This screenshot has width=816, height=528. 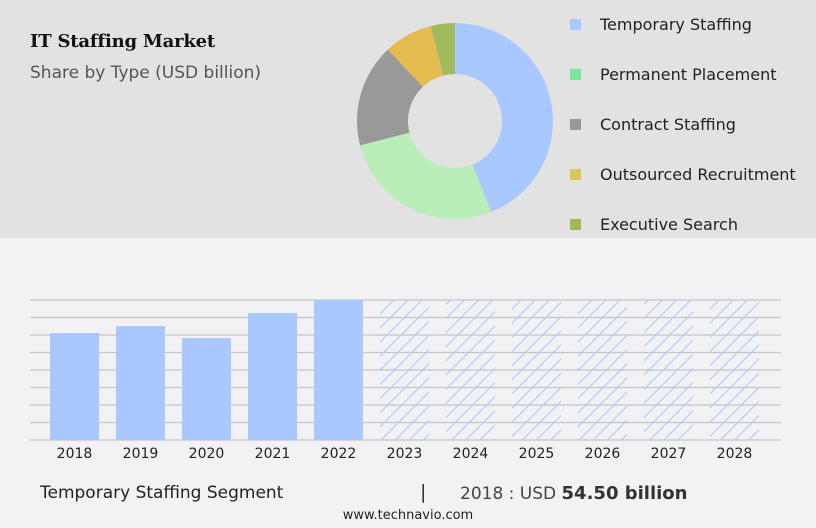 What do you see at coordinates (404, 454) in the screenshot?
I see `x-tick-label: 2023` at bounding box center [404, 454].